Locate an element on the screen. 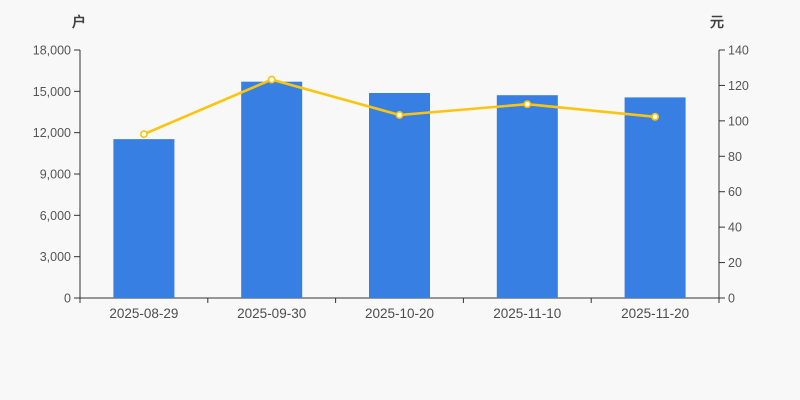  right-axis-tick-label: 120 is located at coordinates (738, 86).